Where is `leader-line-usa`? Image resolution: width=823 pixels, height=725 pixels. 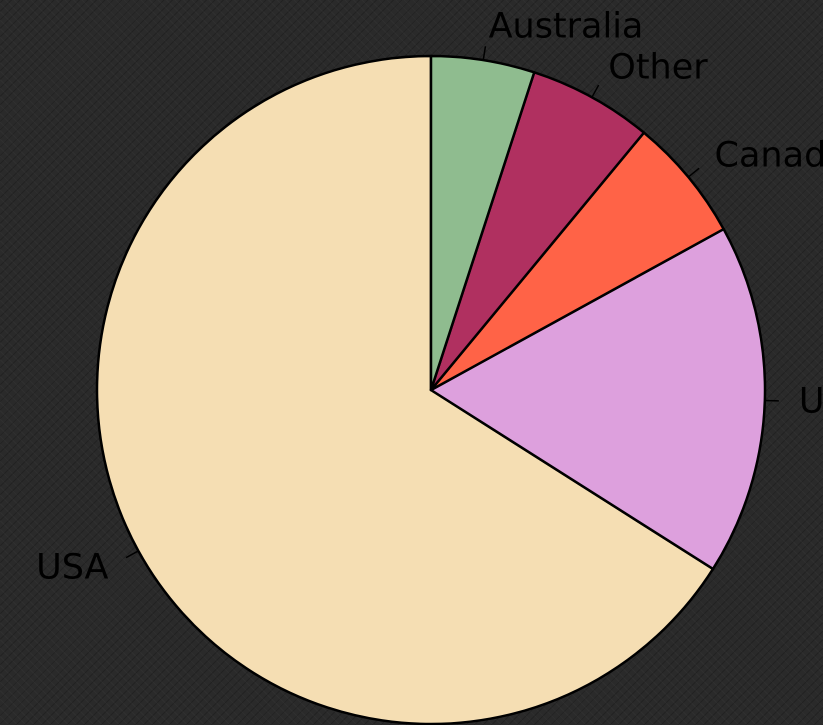 leader-line-usa is located at coordinates (132, 554).